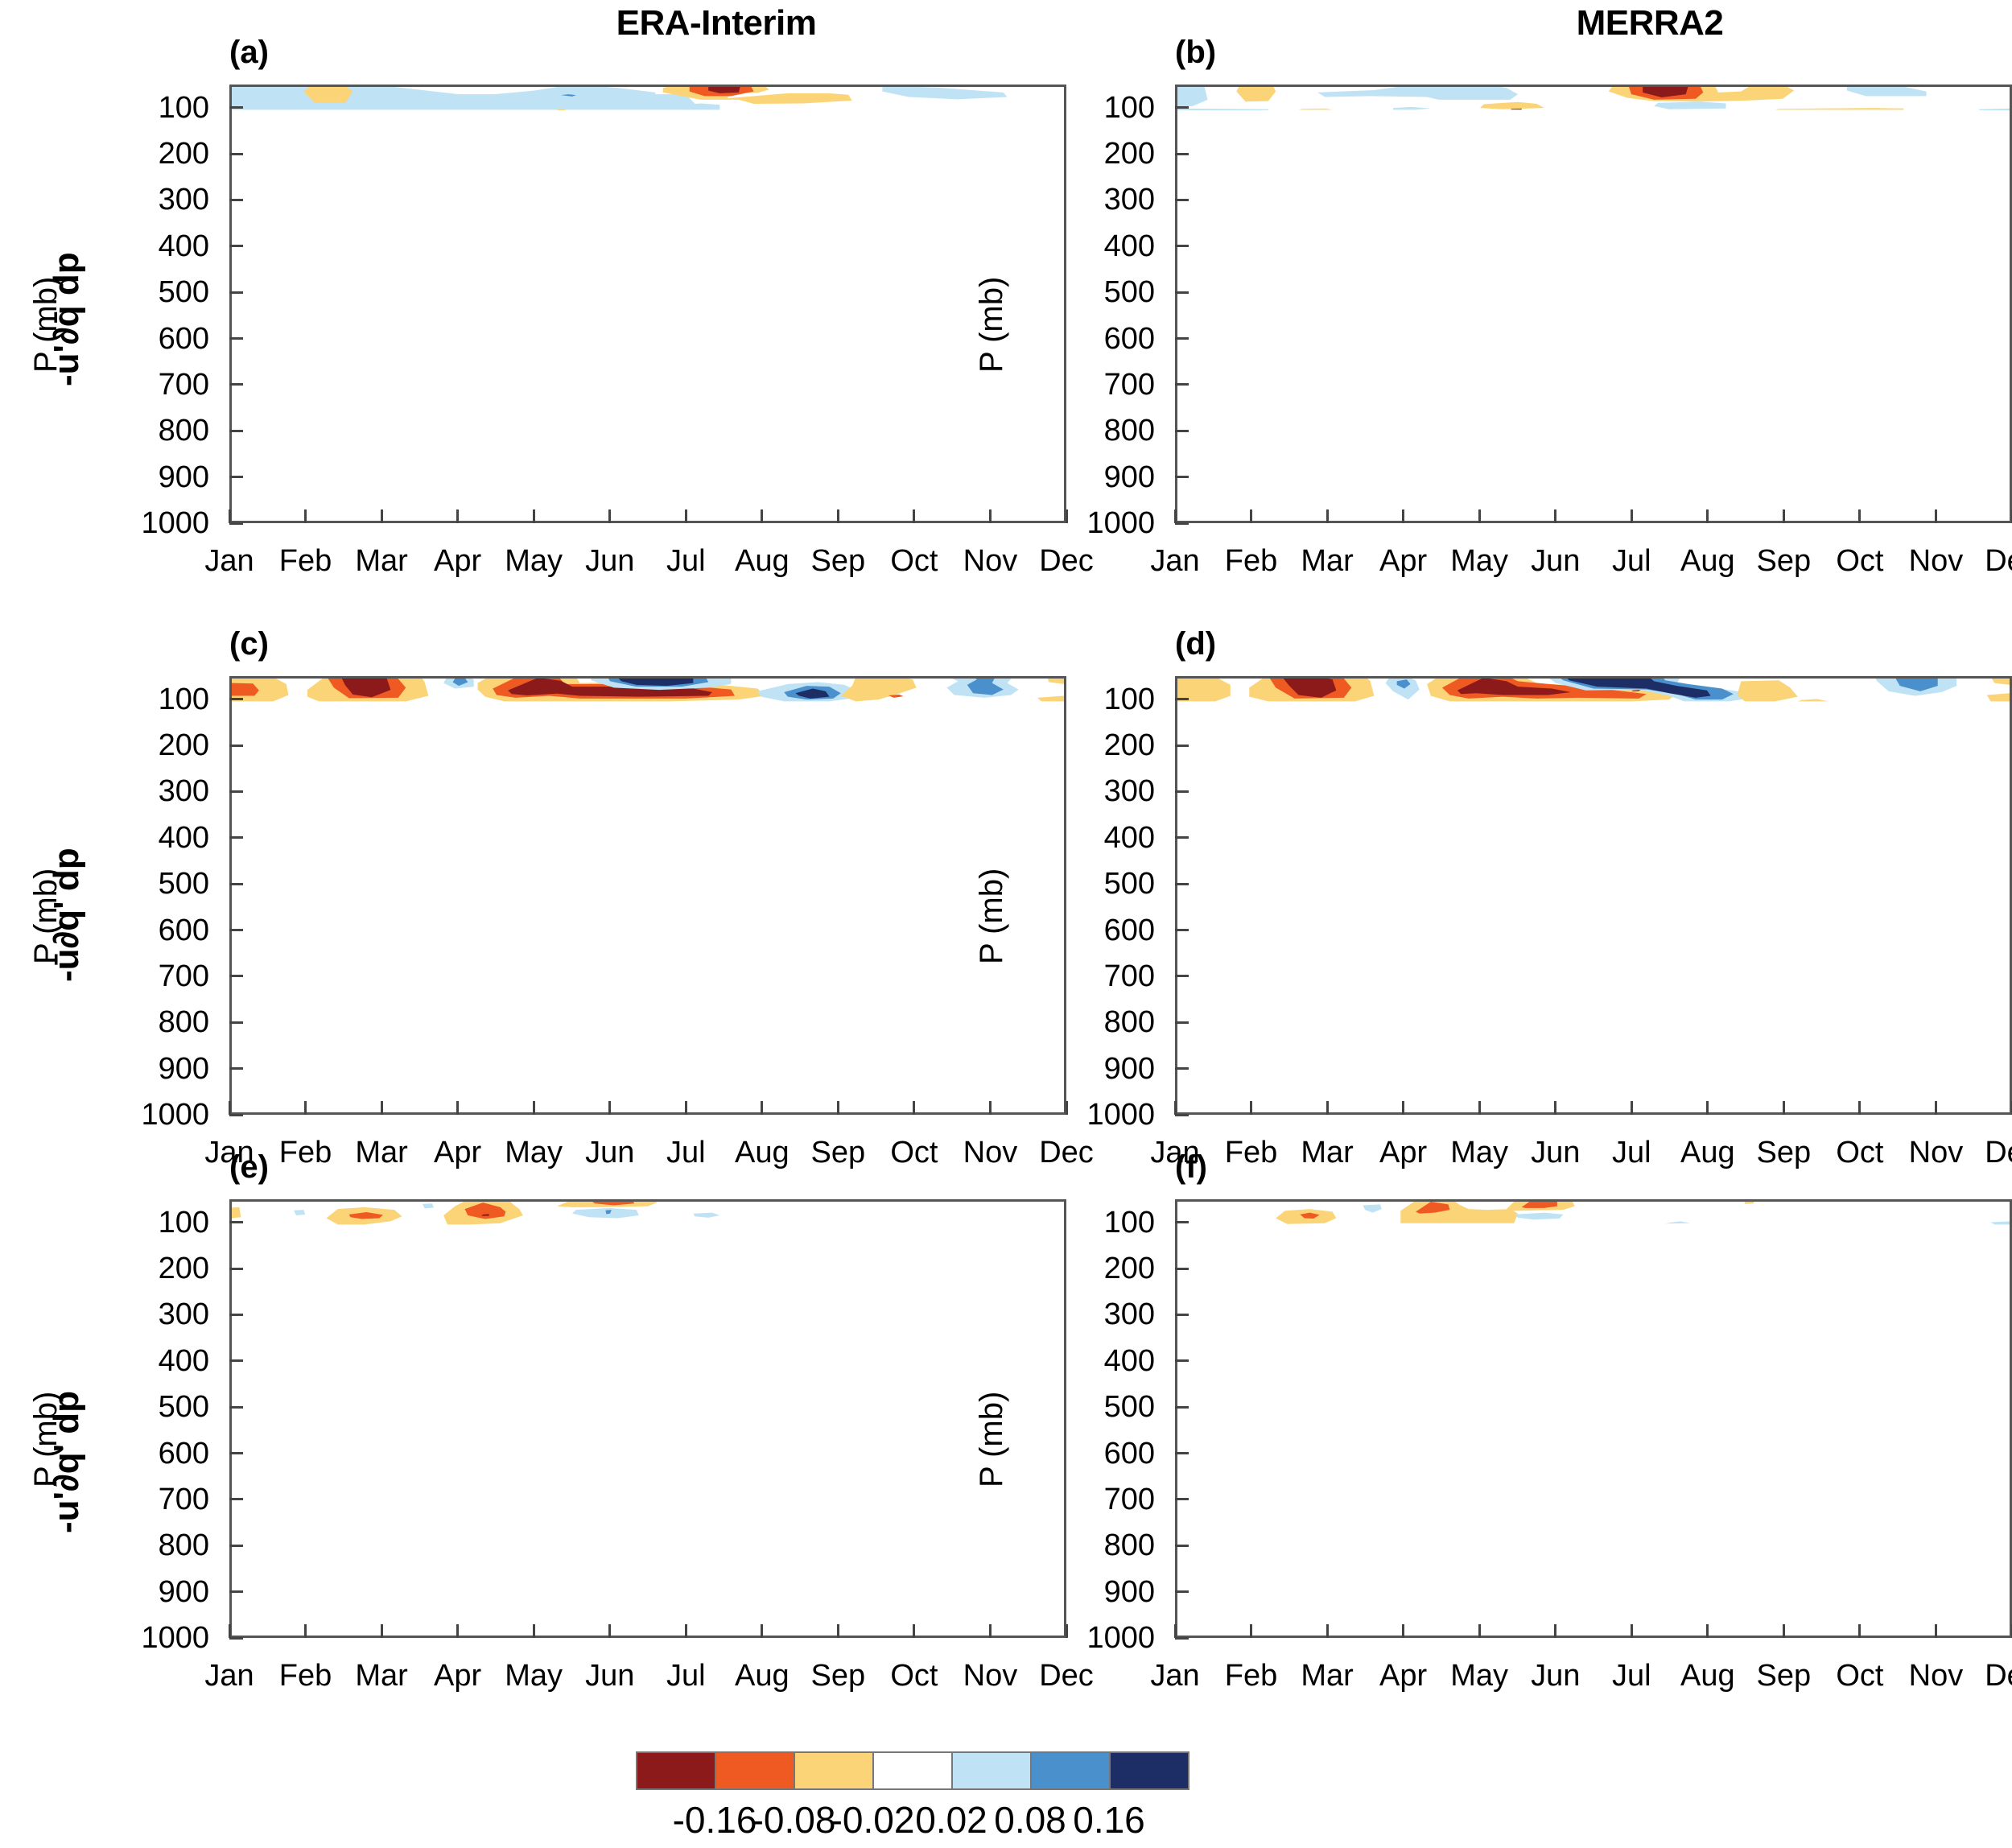 The height and width of the screenshot is (1848, 2012). Describe the element at coordinates (1631, 1676) in the screenshot. I see `x-tick-label: Jul` at that location.